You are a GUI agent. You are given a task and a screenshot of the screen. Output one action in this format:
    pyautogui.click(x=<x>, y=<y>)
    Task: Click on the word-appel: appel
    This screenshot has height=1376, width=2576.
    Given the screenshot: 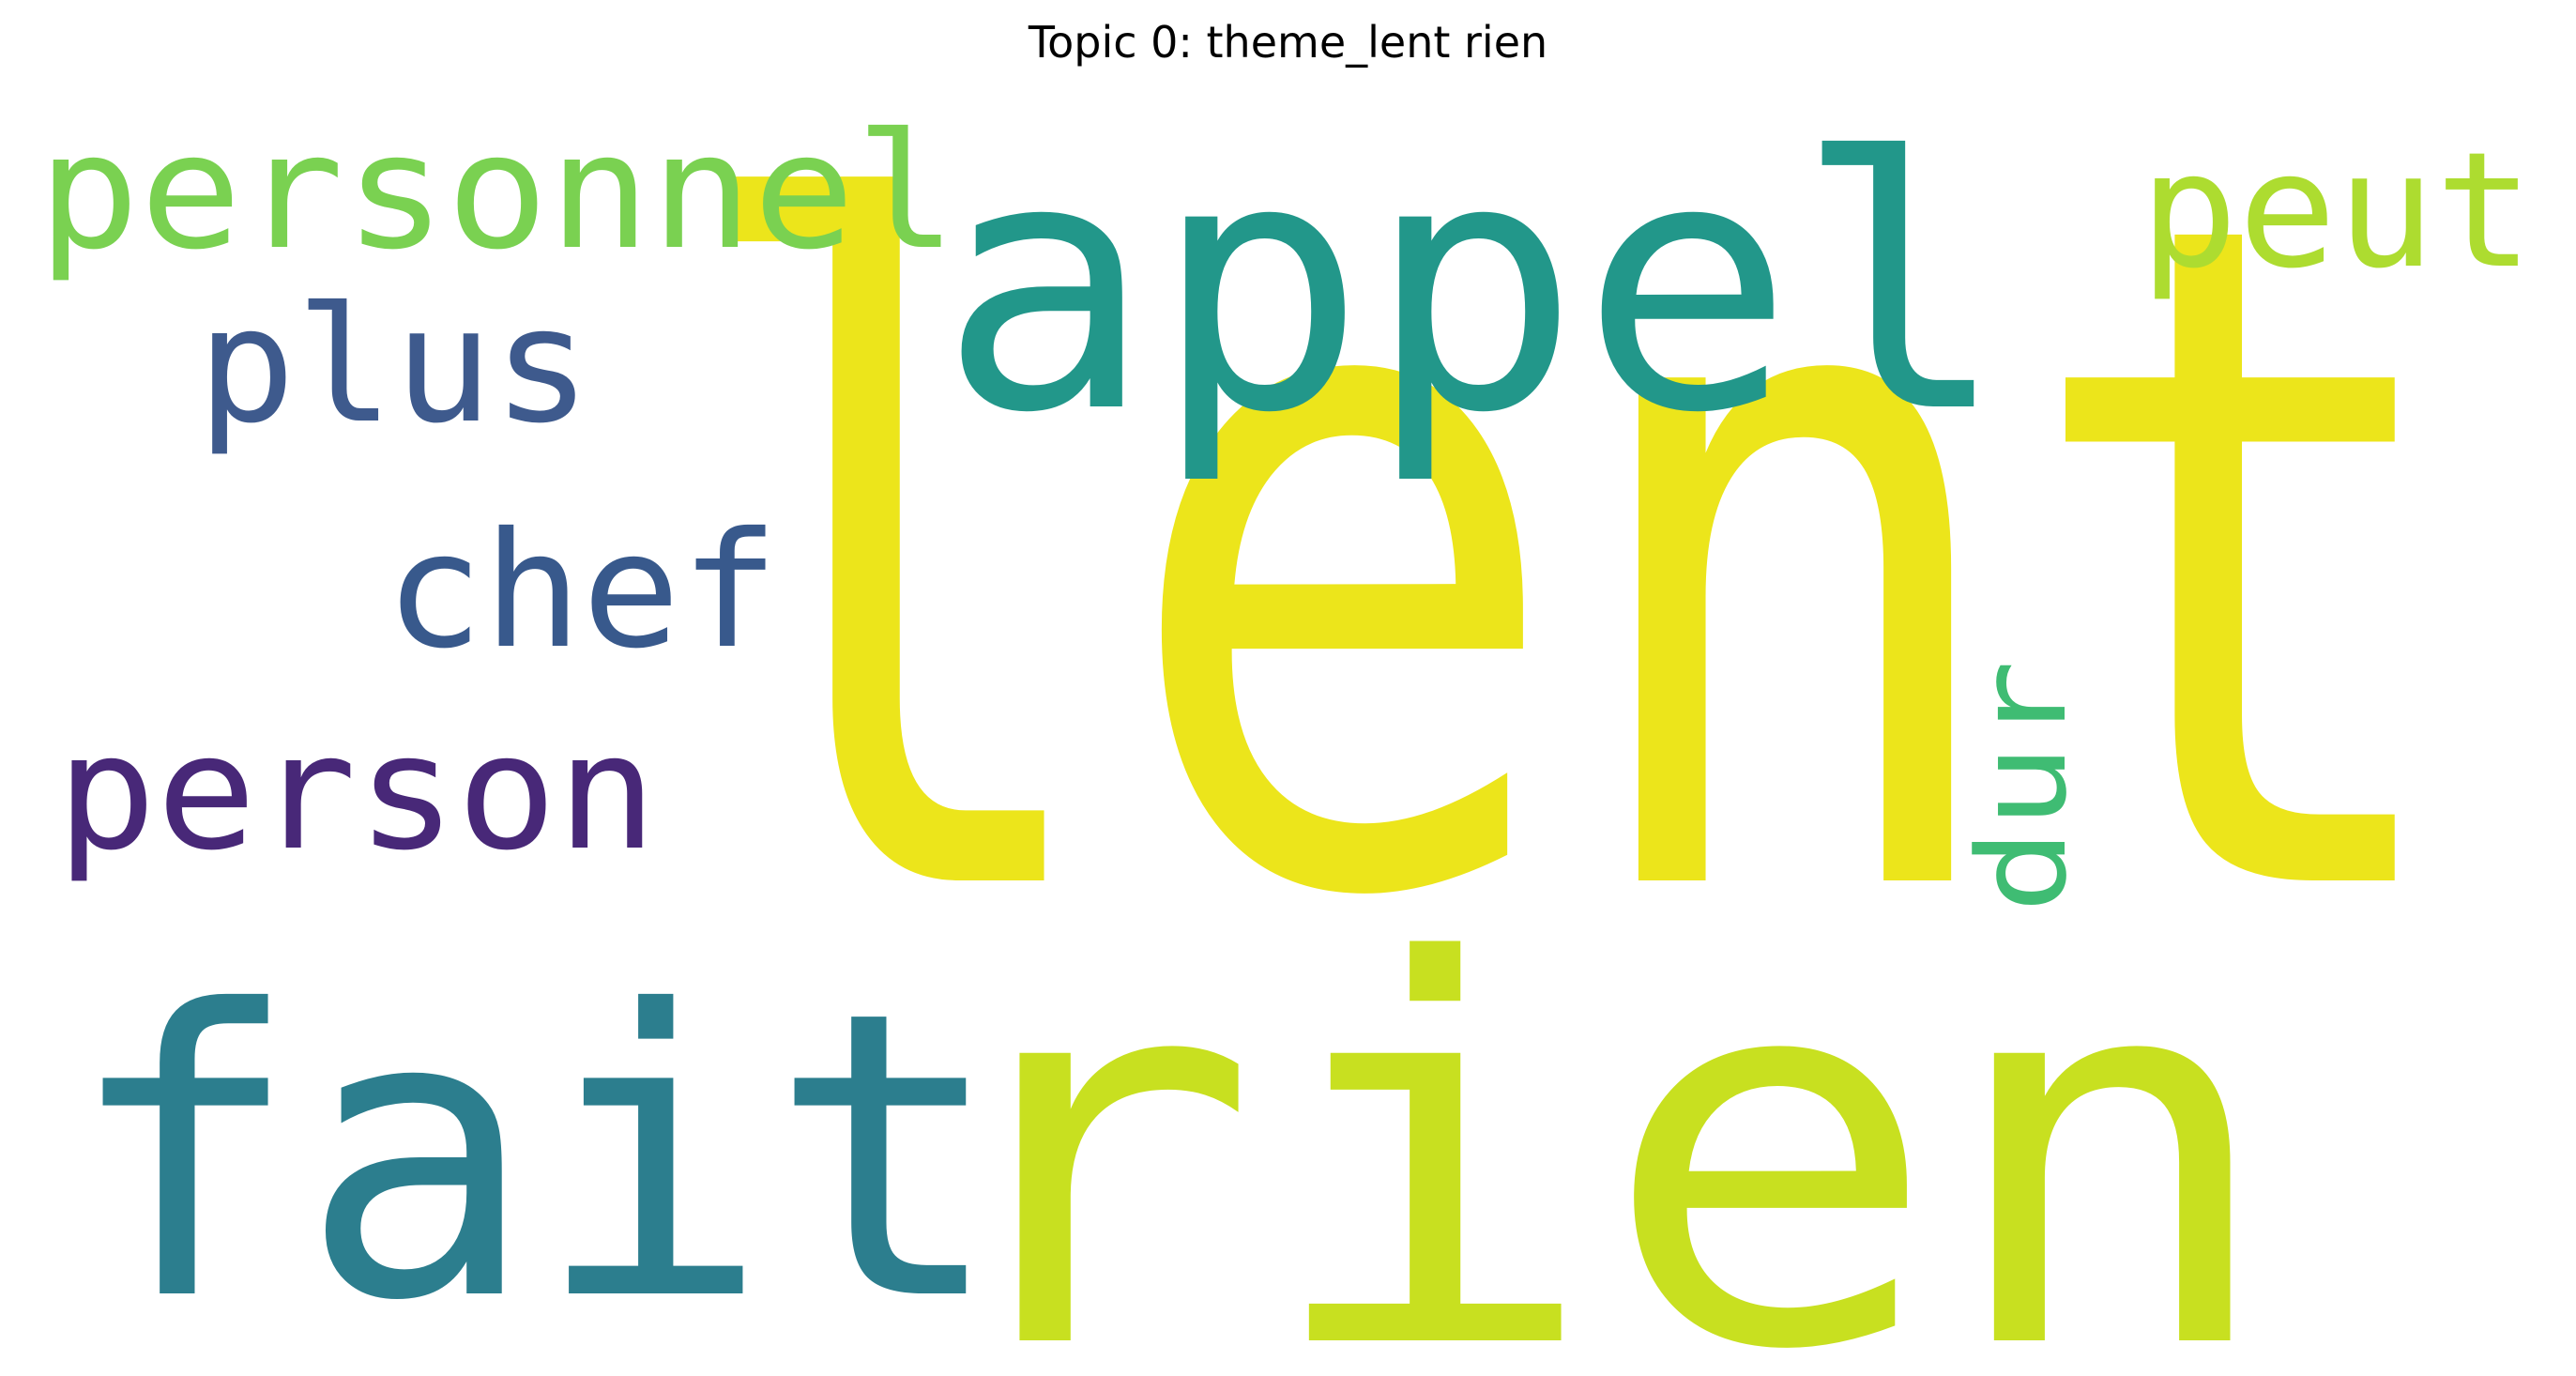 What is the action you would take?
    pyautogui.click(x=1473, y=287)
    